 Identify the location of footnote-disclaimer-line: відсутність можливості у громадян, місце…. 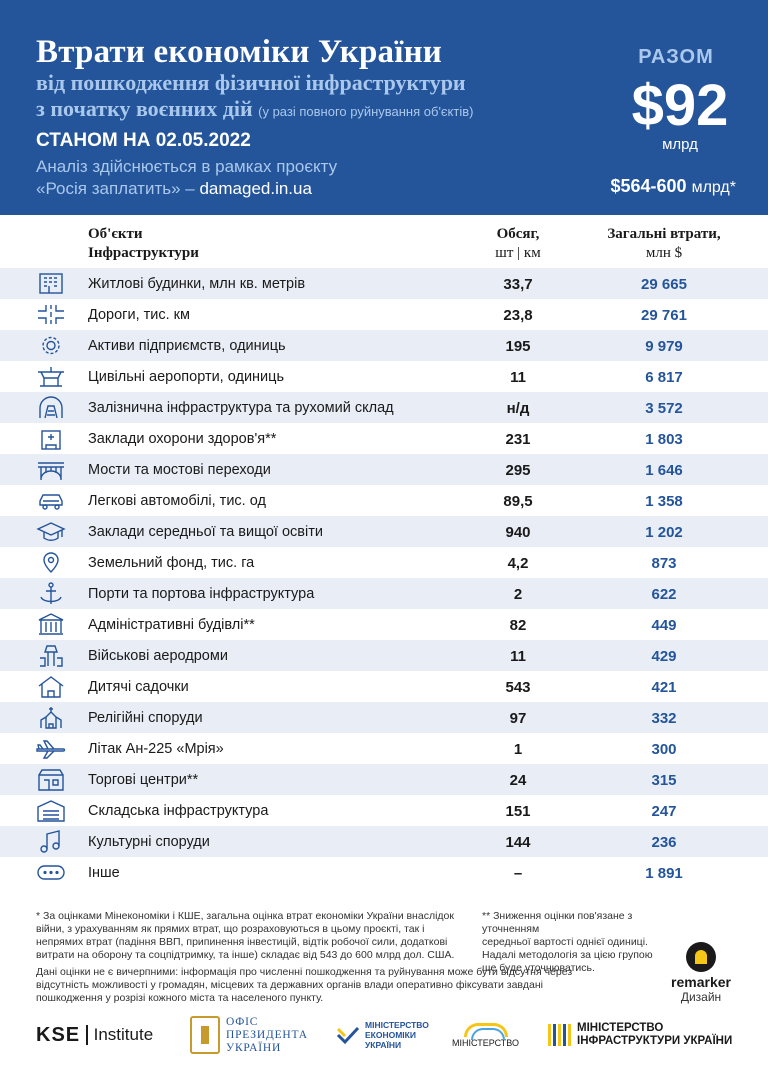
(289, 985).